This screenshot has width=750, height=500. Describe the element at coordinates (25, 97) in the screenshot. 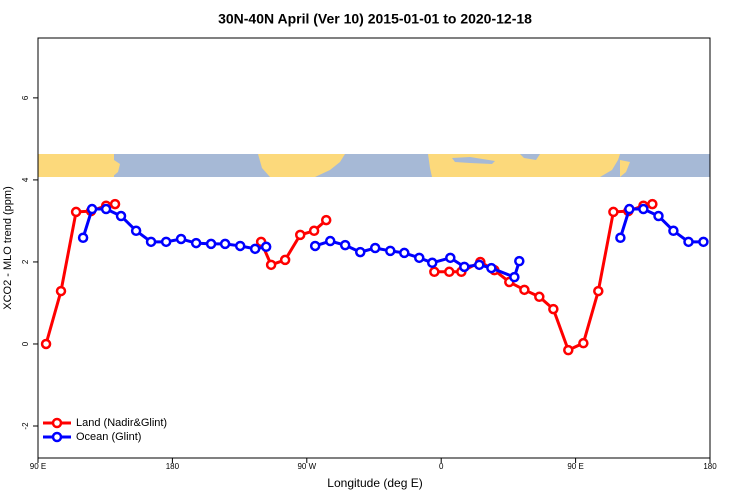

I see `y-tick-label: 6` at that location.